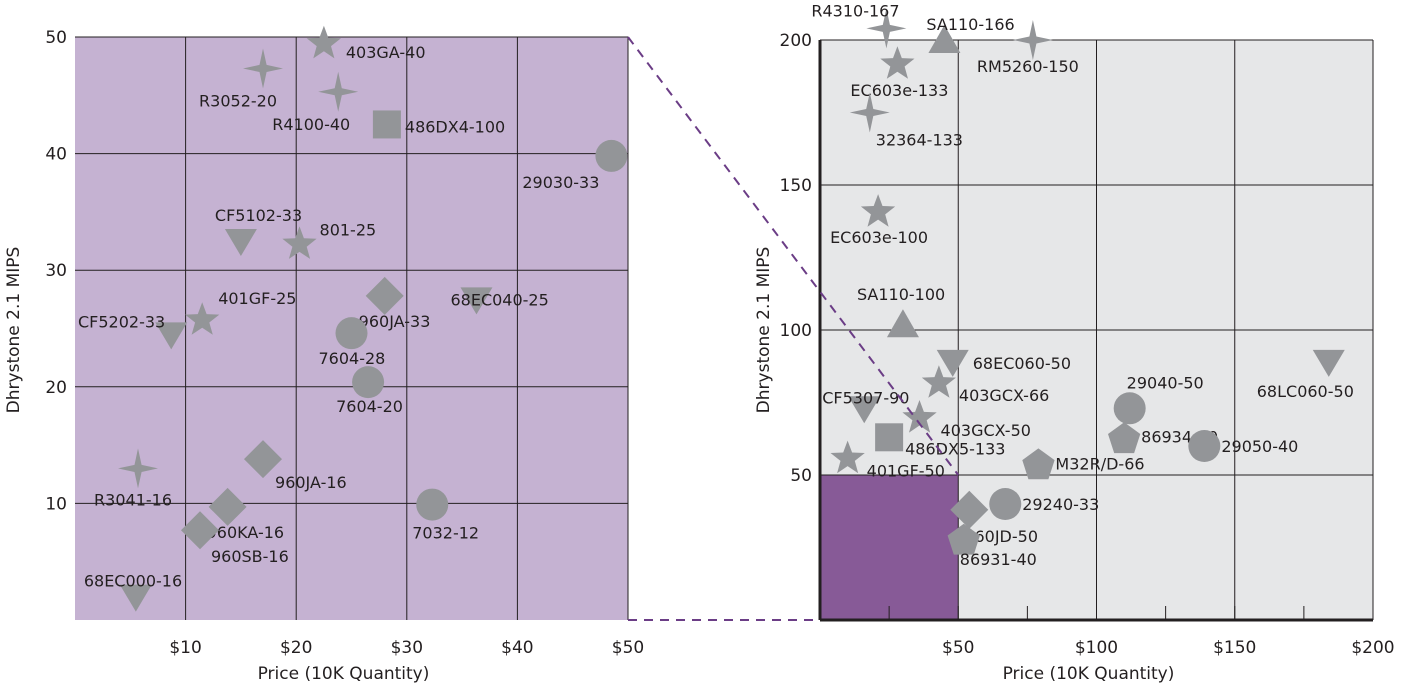  Describe the element at coordinates (998, 559) in the screenshot. I see `right-point-label: 86931-40` at that location.